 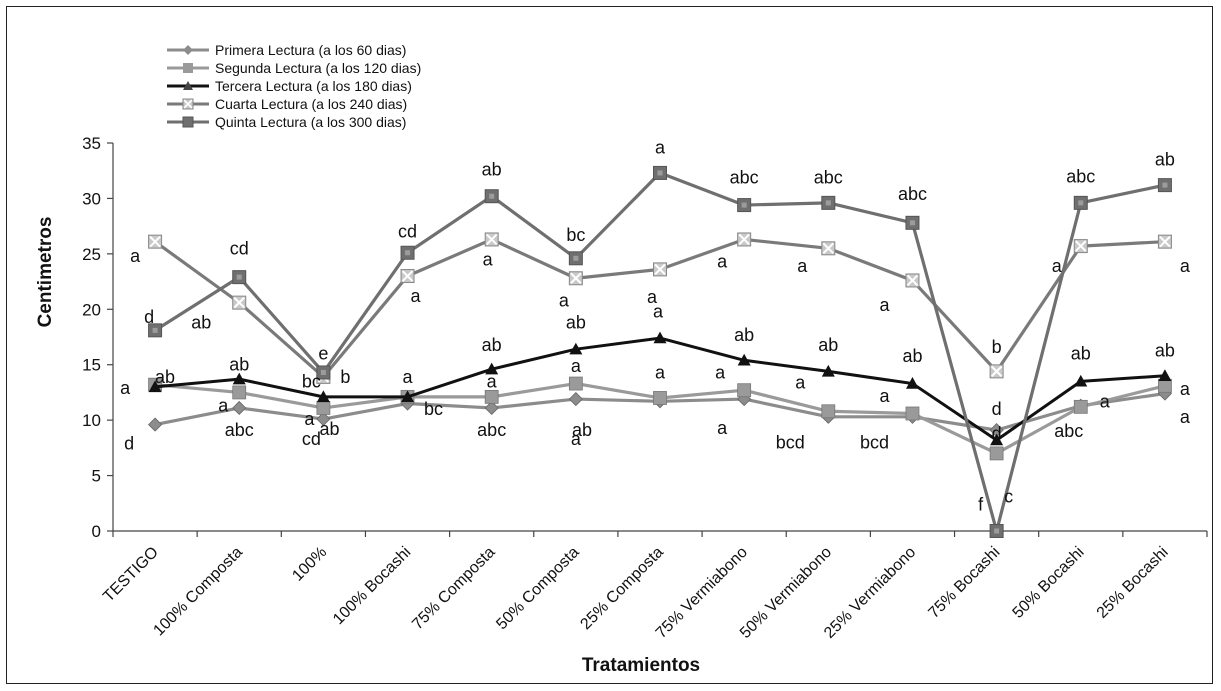 What do you see at coordinates (310, 50) in the screenshot?
I see `legend-label: Primera Lectura (a los 60 dias)` at bounding box center [310, 50].